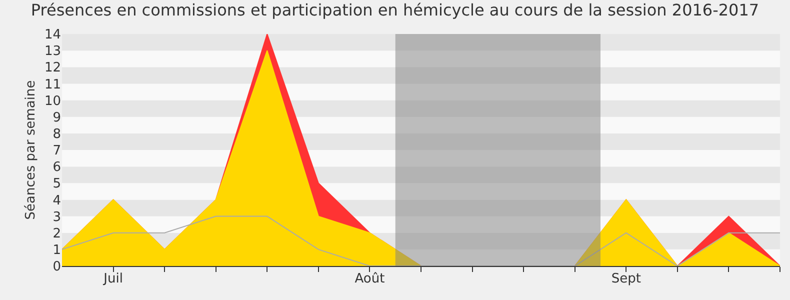 This screenshot has height=300, width=790. I want to click on y-tick-label: 8, so click(56, 134).